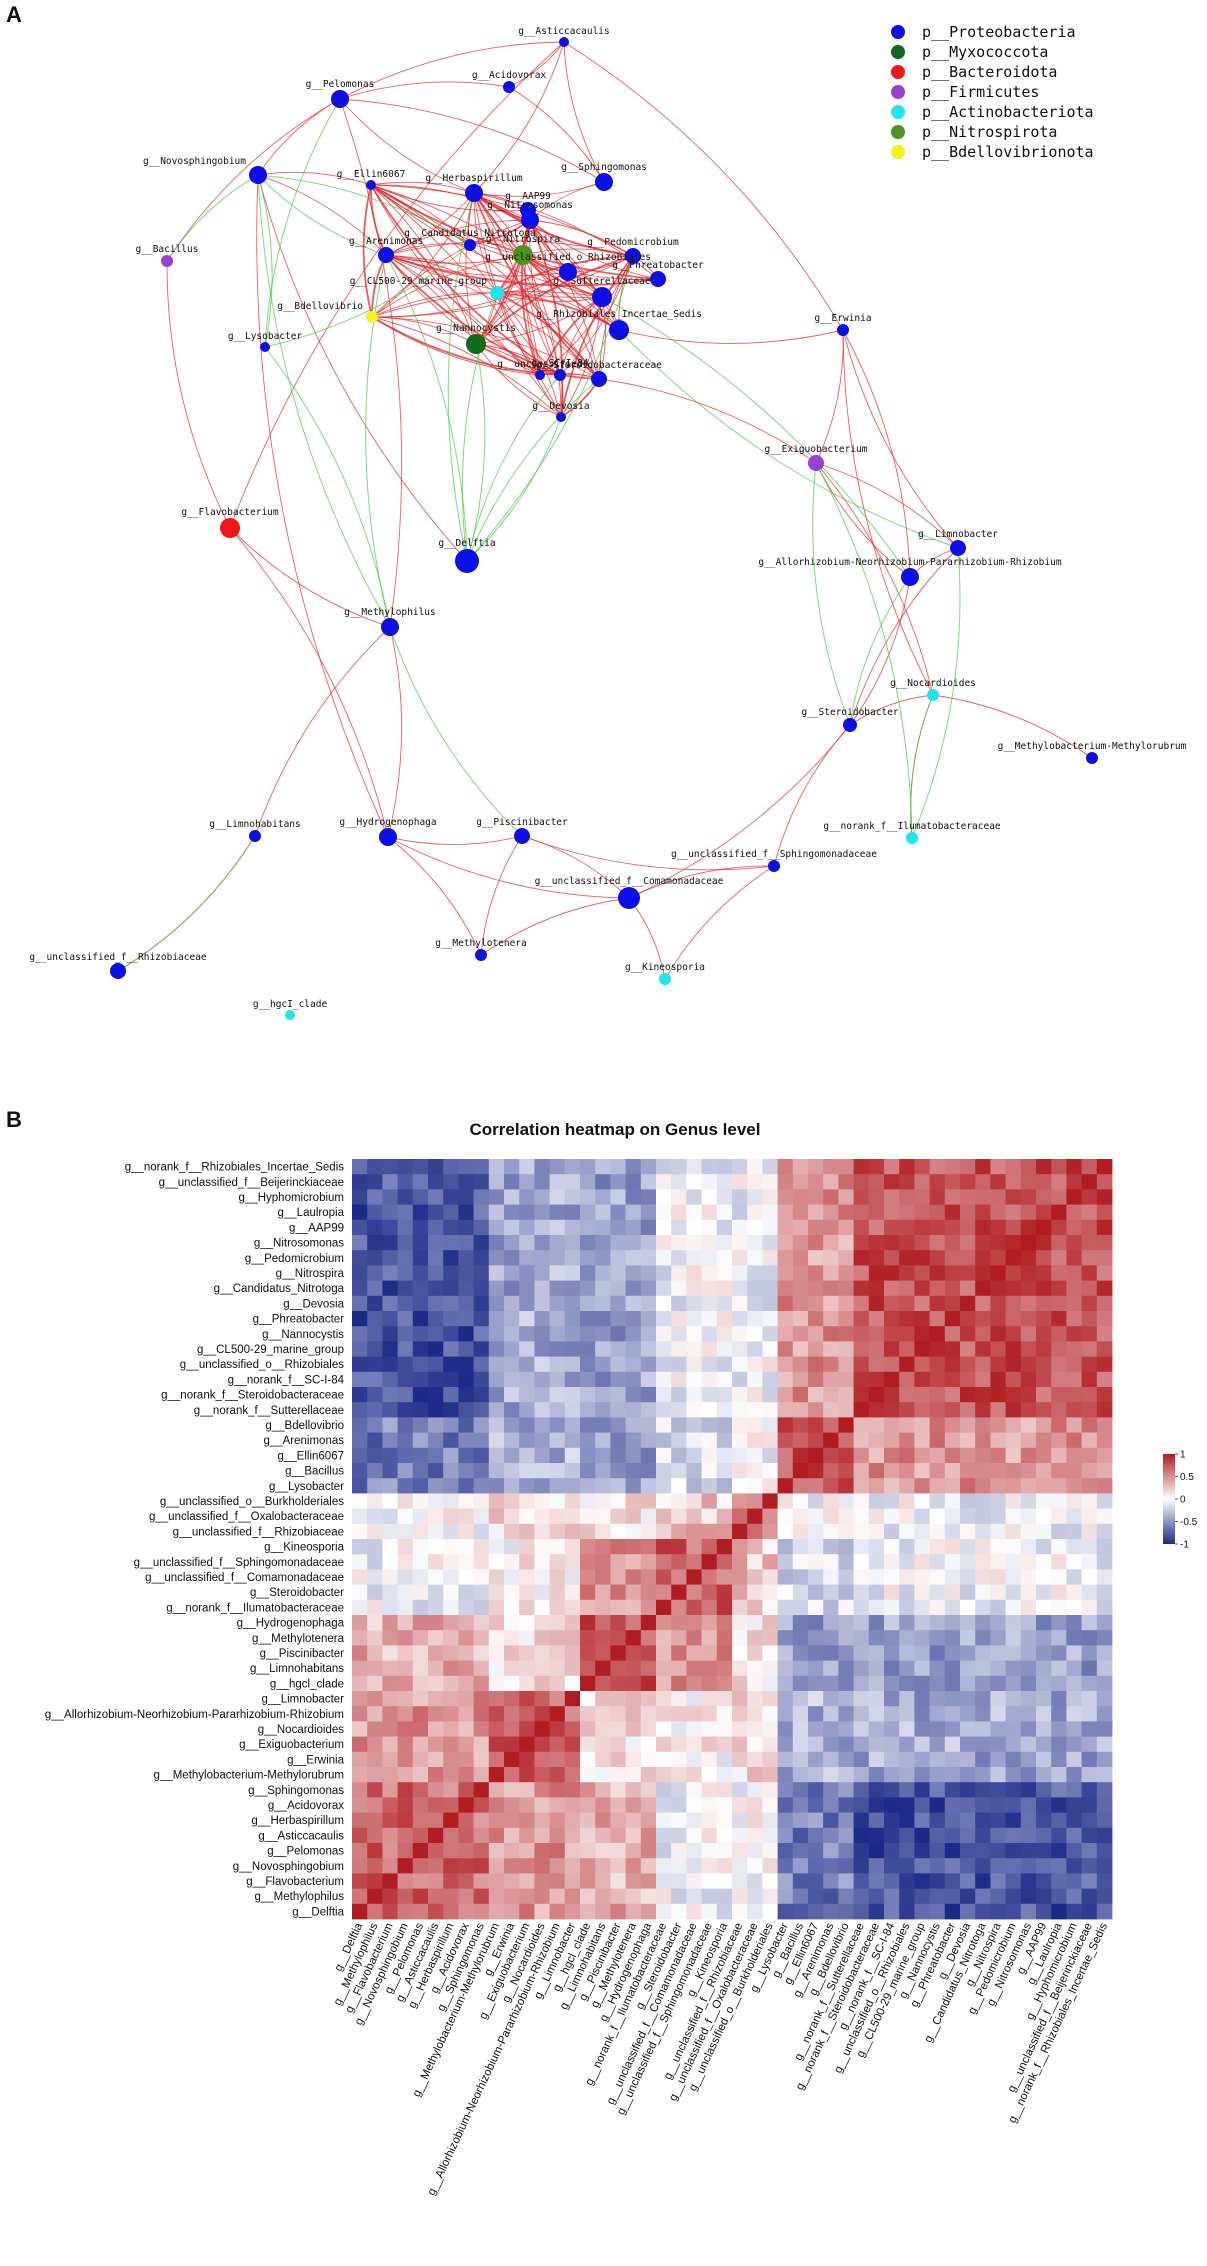  Describe the element at coordinates (306, 1487) in the screenshot. I see `row-label-g-lysobacter: g__Lysobacter` at that location.